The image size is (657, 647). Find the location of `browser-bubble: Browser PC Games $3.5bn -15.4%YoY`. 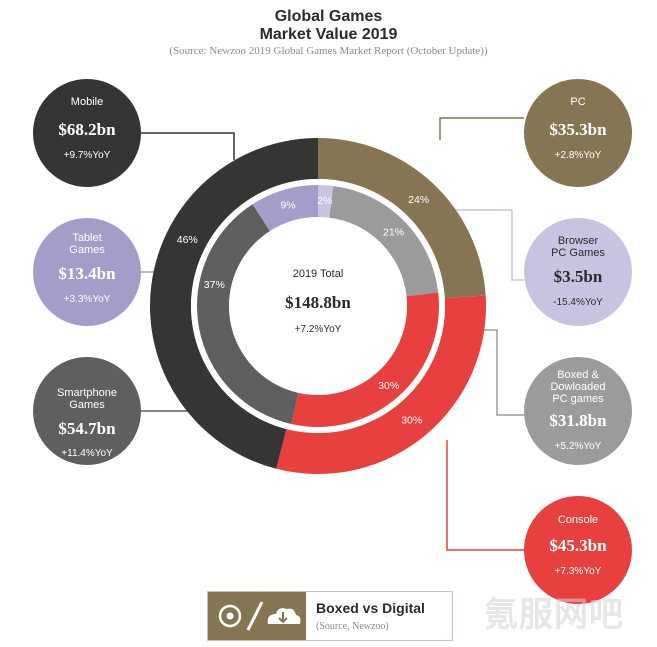

browser-bubble: Browser PC Games $3.5bn -15.4%YoY is located at coordinates (578, 272).